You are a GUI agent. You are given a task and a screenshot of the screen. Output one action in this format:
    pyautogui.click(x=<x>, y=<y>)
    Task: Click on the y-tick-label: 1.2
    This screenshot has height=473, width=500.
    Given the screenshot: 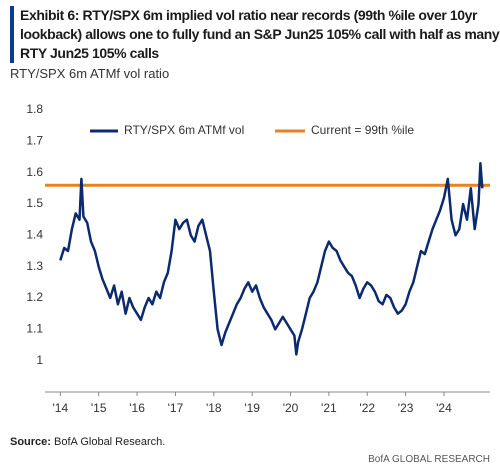 What is the action you would take?
    pyautogui.click(x=34, y=297)
    